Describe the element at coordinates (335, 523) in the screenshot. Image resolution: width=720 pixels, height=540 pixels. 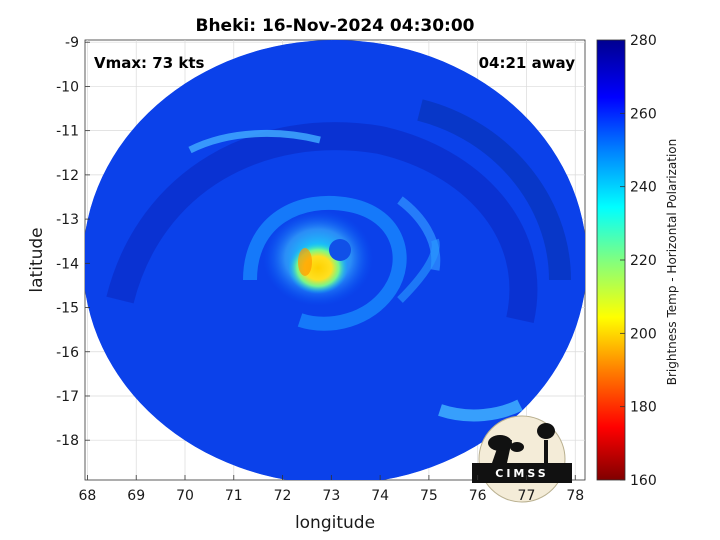
I see `x-axis-label: longitude` at that location.